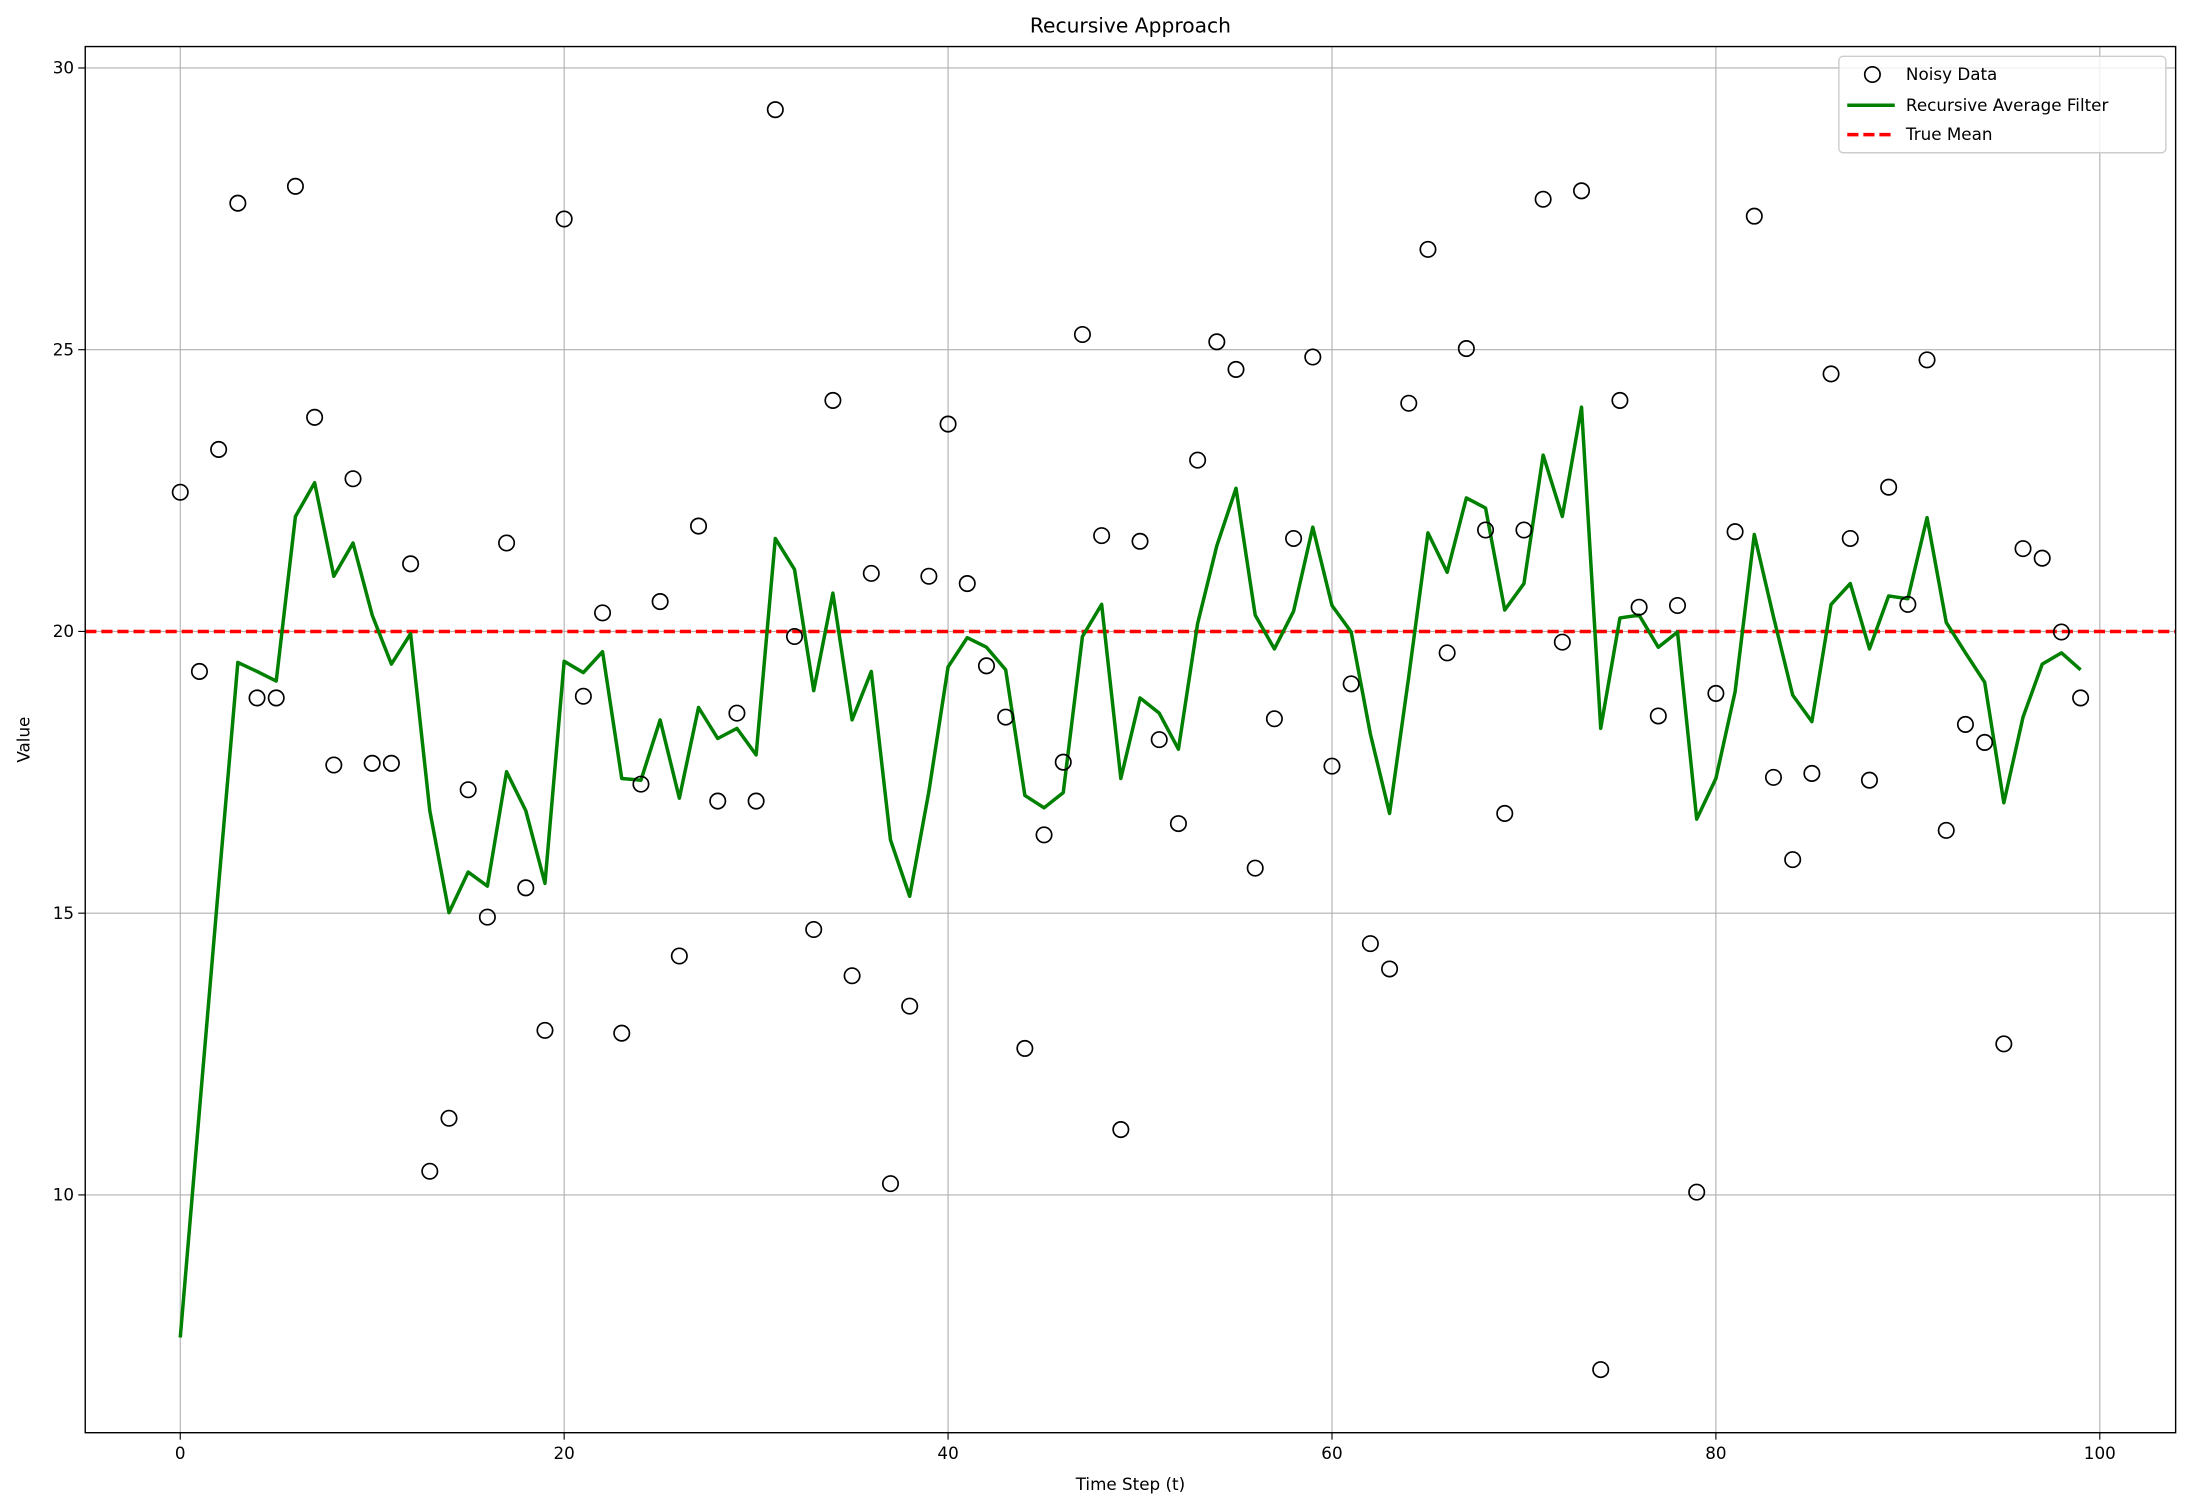 Image resolution: width=2191 pixels, height=1510 pixels. Describe the element at coordinates (63, 631) in the screenshot. I see `y-tick-label: 20` at that location.